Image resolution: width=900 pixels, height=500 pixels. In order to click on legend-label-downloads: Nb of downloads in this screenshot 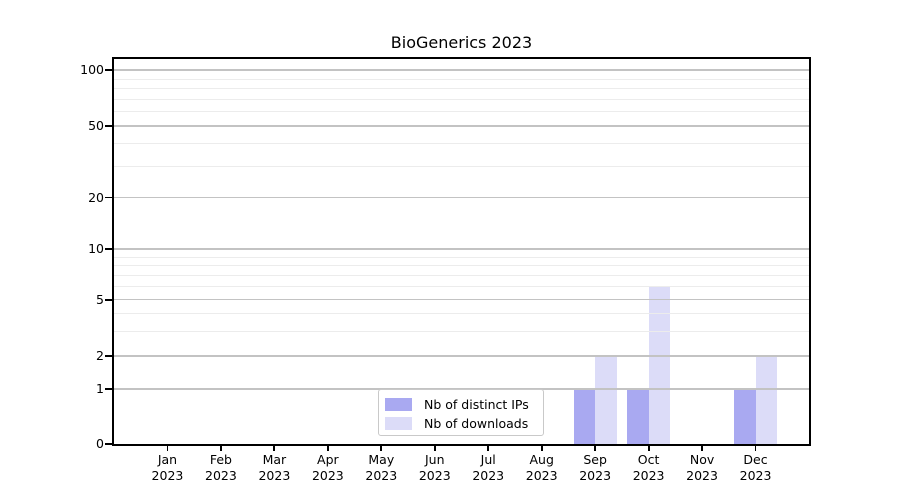, I will do `click(476, 423)`.